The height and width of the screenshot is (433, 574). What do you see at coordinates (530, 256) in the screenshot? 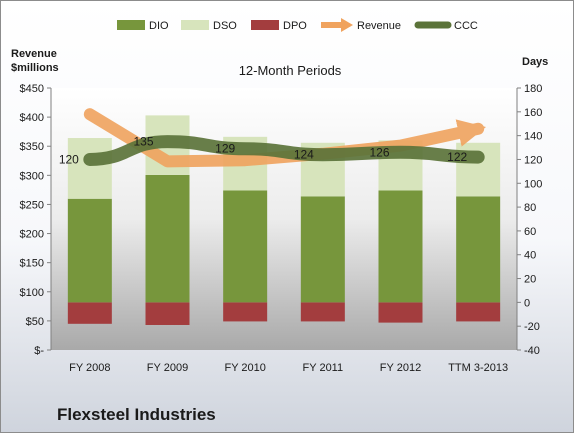
I see `right-tick-label: 40` at bounding box center [530, 256].